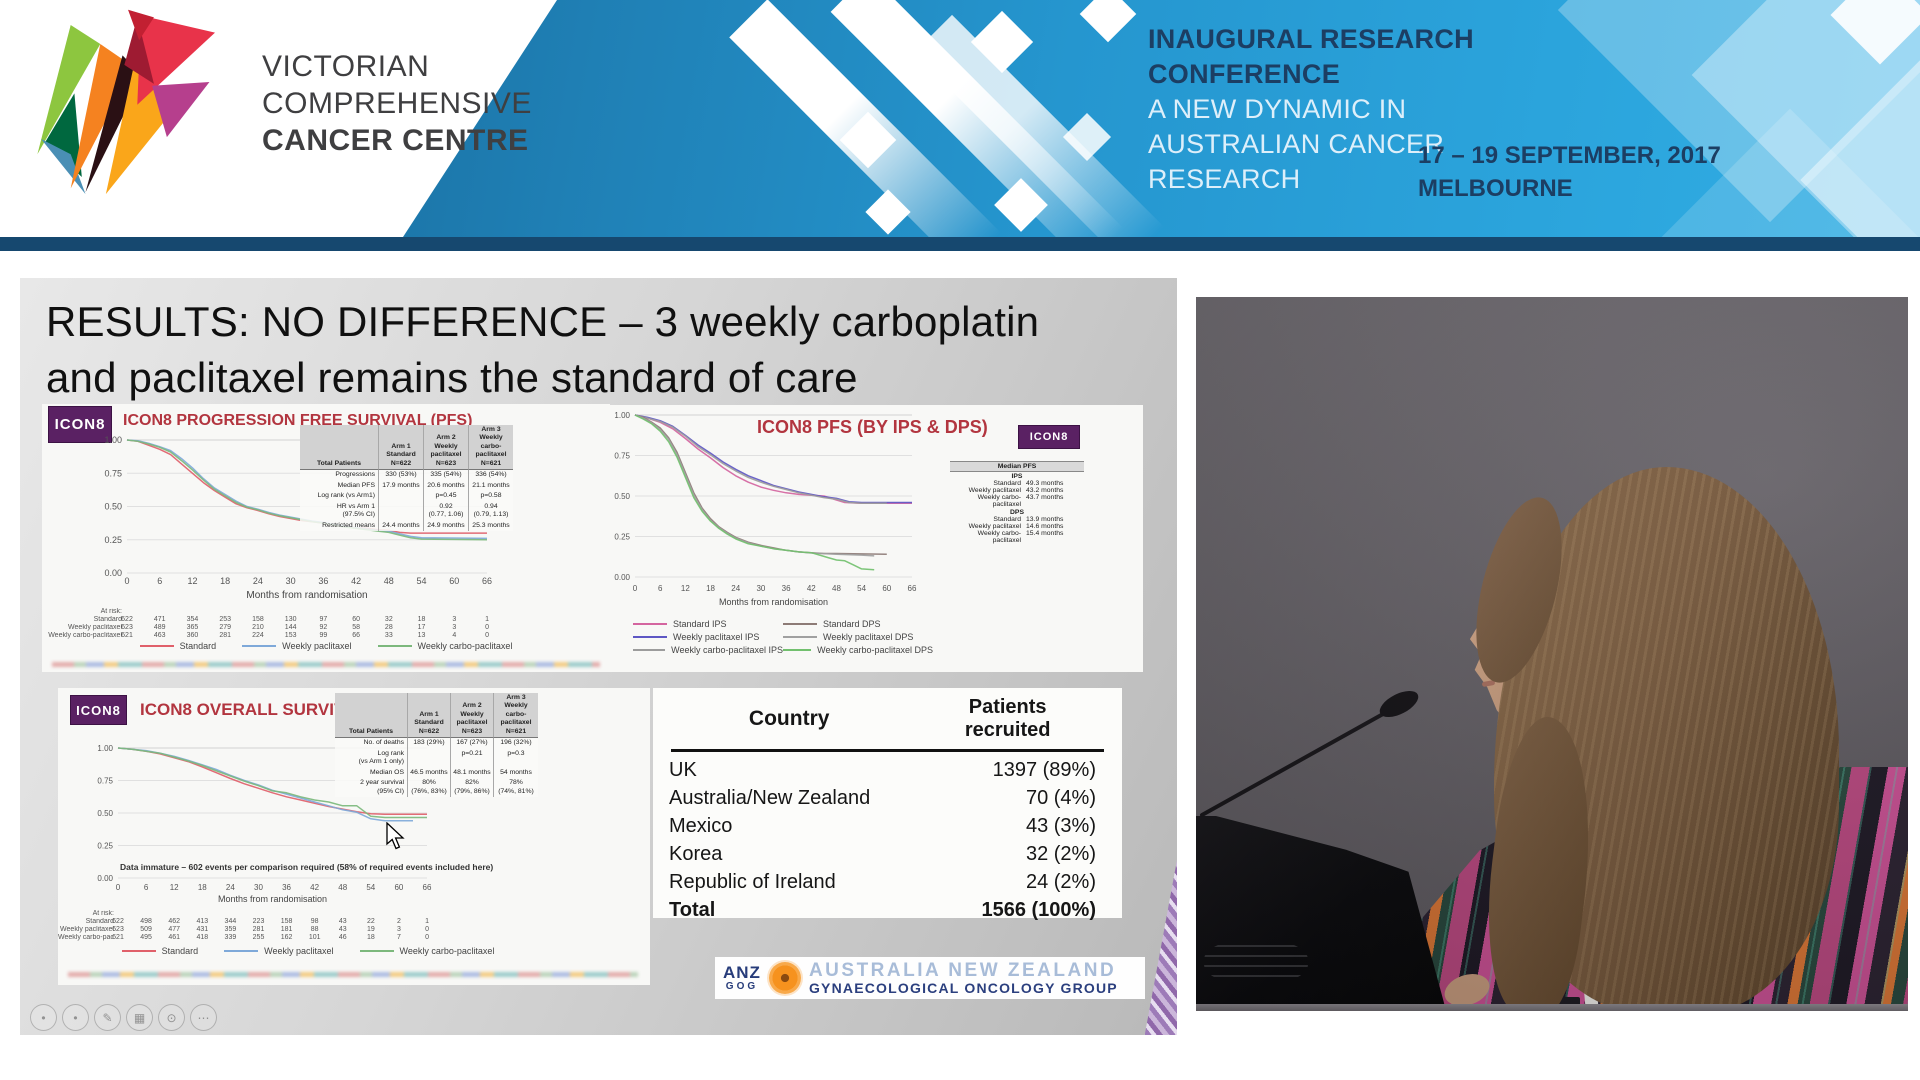 This screenshot has width=1920, height=1080. I want to click on slide-overview-button: ▦, so click(139, 1017).